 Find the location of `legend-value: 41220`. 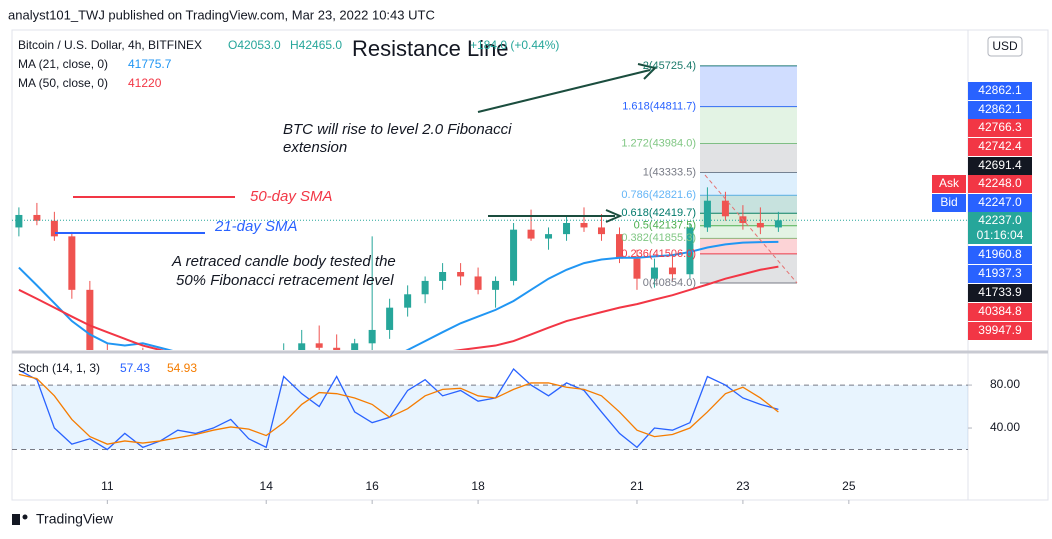

legend-value: 41220 is located at coordinates (145, 83).